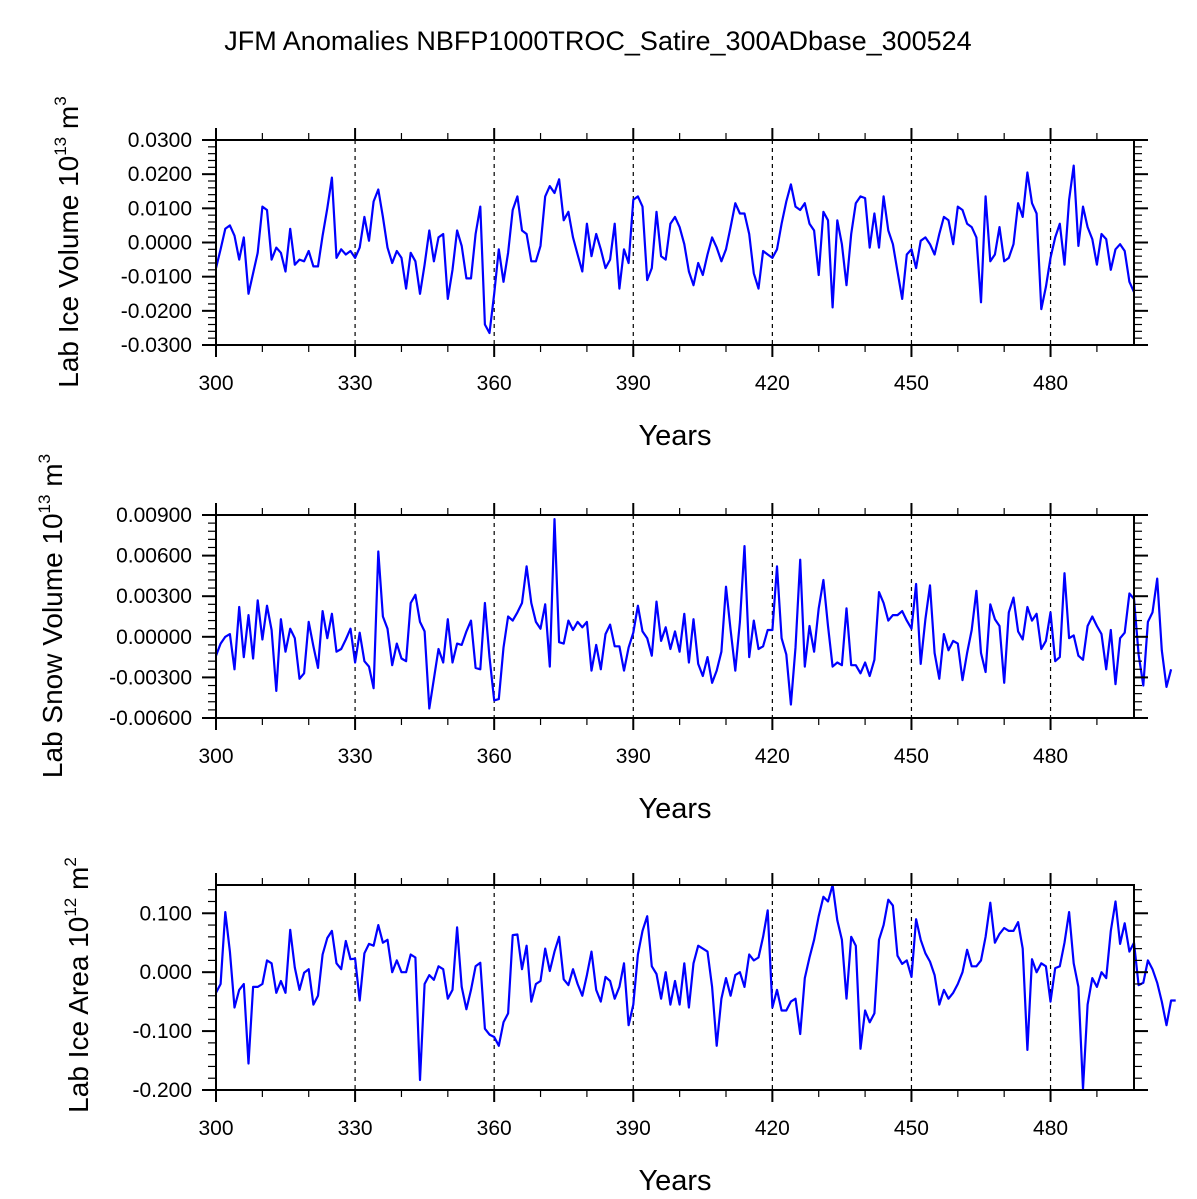 The height and width of the screenshot is (1199, 1197). I want to click on y-tick-label: -0.0300, so click(156, 345).